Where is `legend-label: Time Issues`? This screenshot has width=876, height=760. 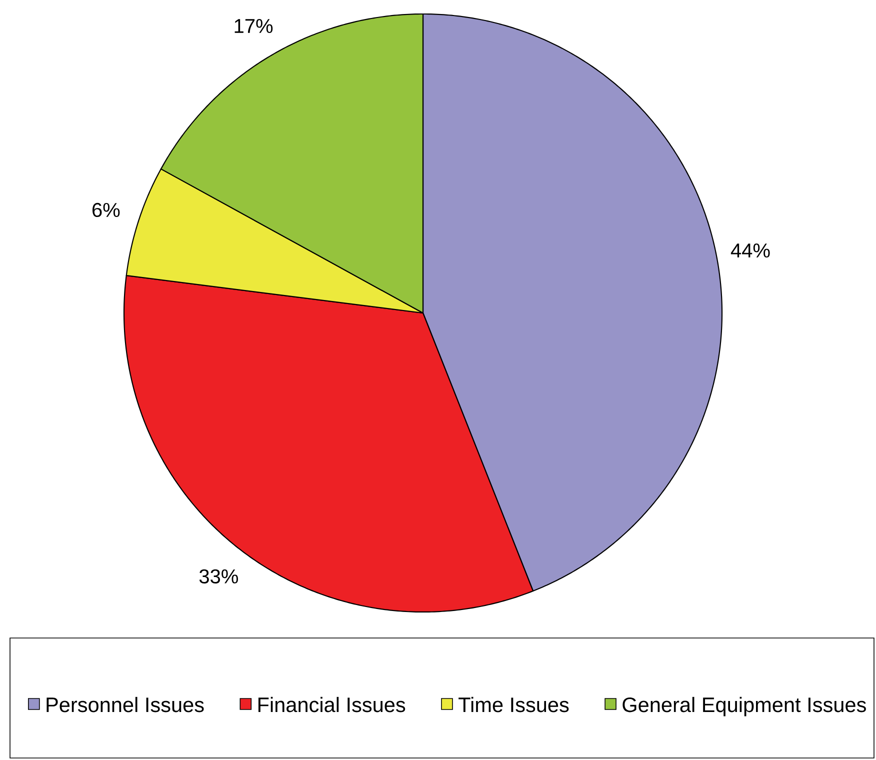 legend-label: Time Issues is located at coordinates (513, 704).